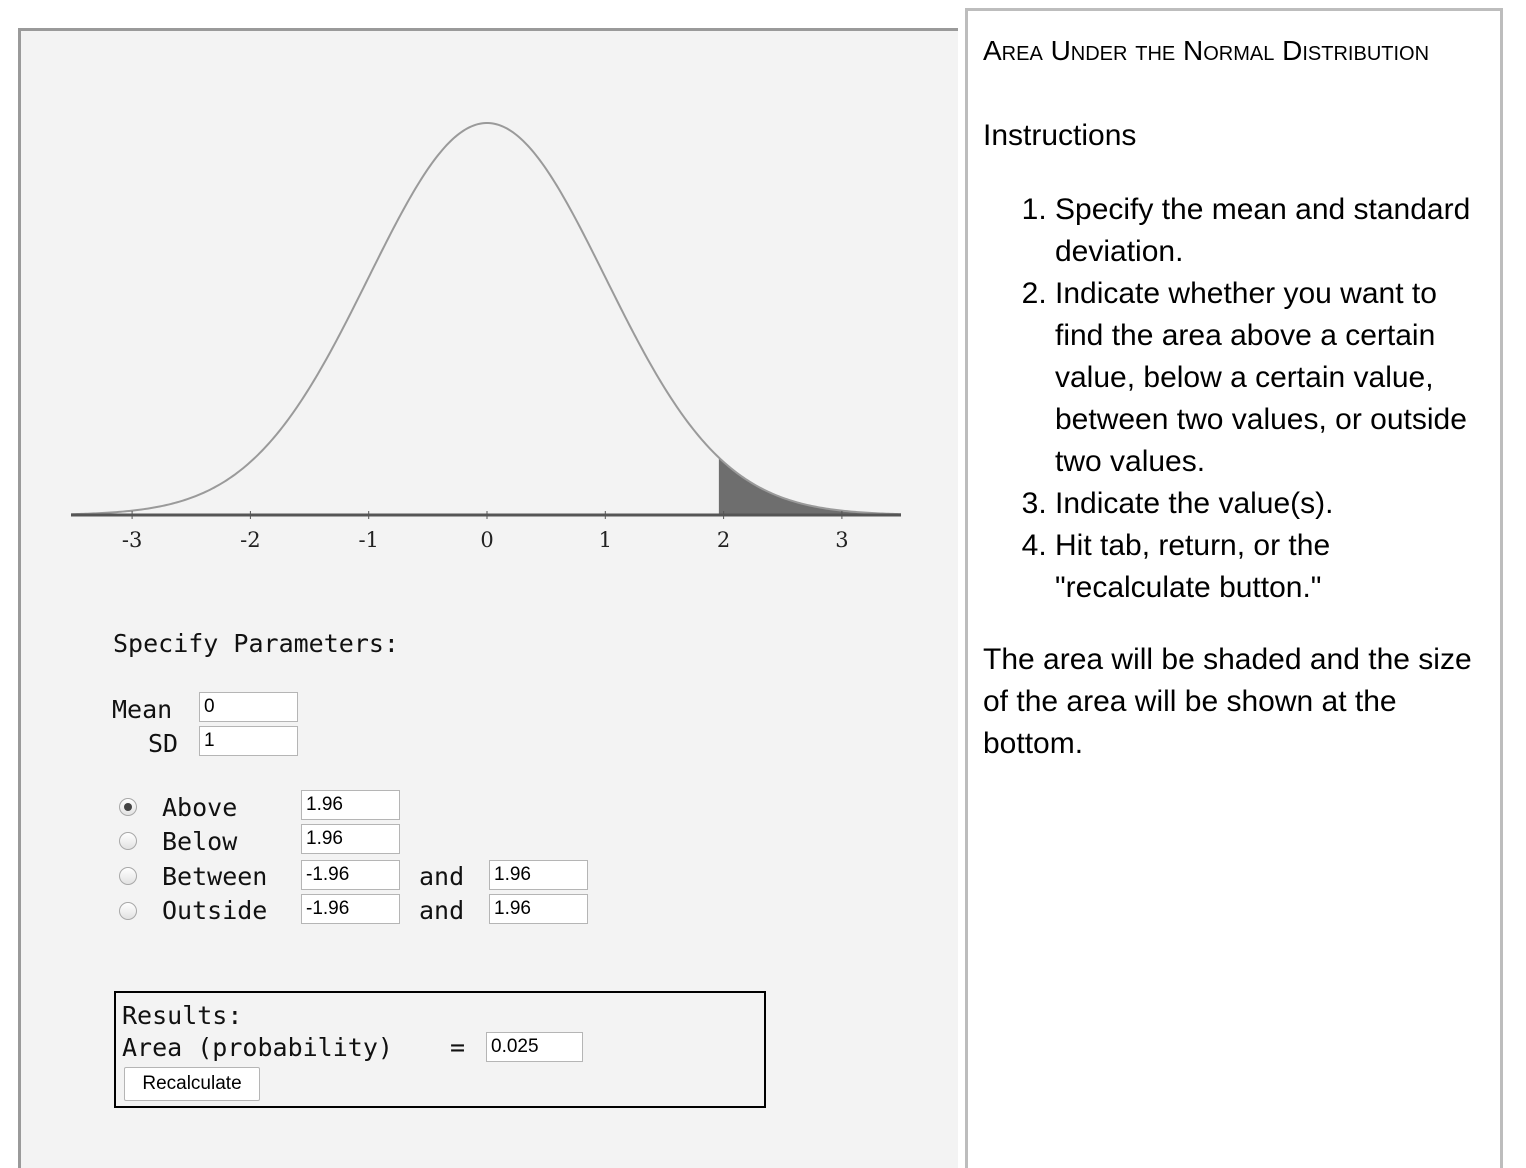 This screenshot has width=1526, height=1168. I want to click on below-value-input, so click(350, 839).